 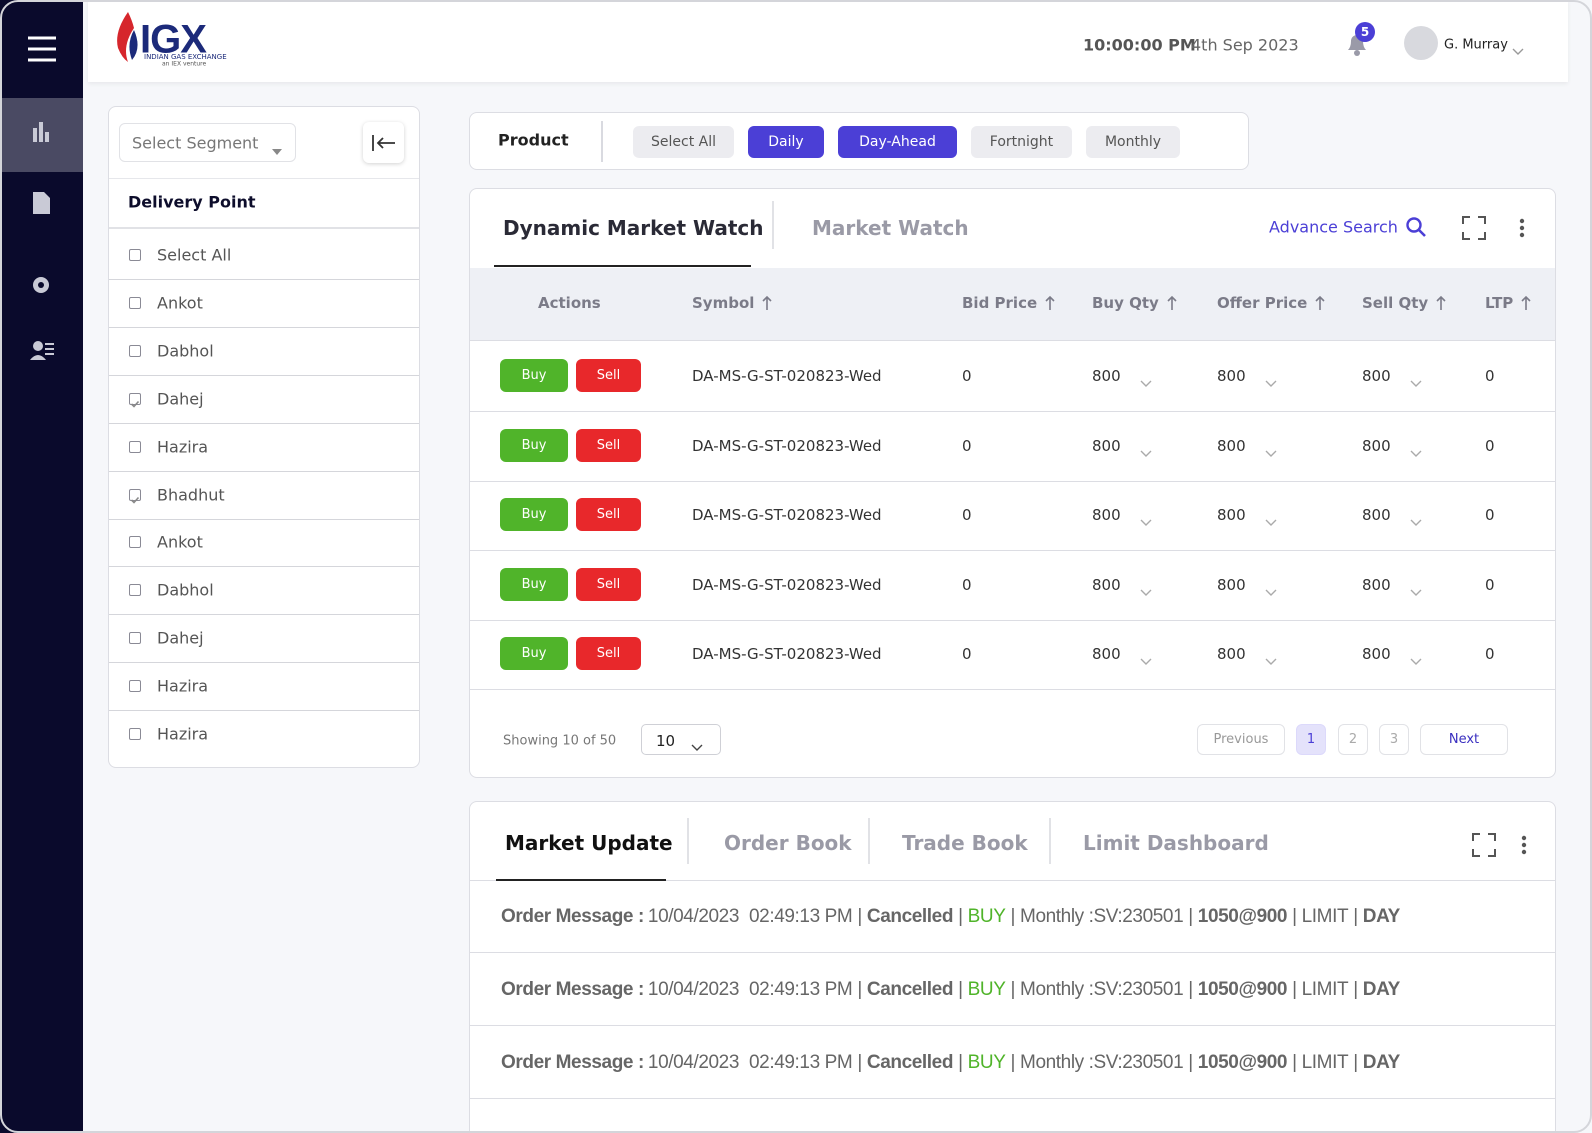 I want to click on menu-icon, so click(x=41, y=49).